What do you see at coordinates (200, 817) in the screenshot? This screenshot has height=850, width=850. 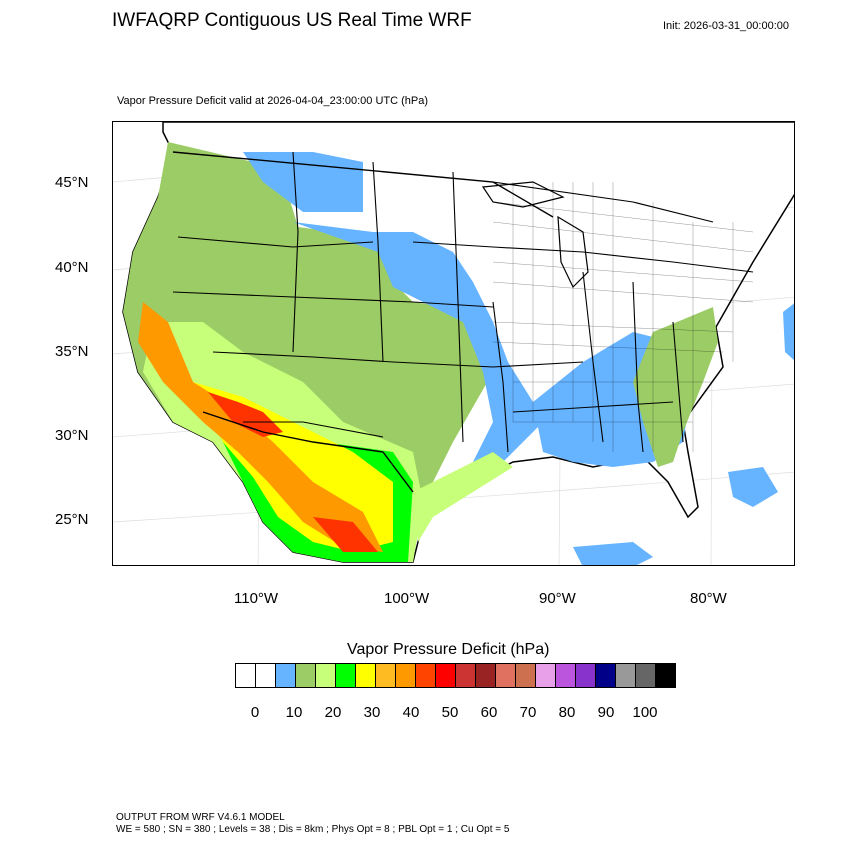 I see `model-info-line1: OUTPUT FROM WRF V4.6.1 MODEL` at bounding box center [200, 817].